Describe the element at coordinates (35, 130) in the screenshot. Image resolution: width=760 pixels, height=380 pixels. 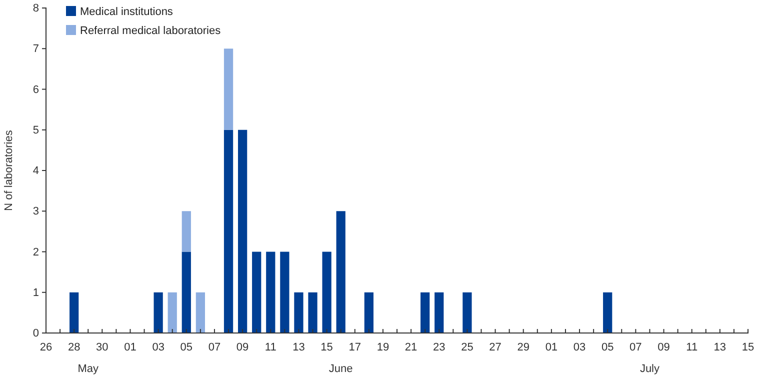
I see `y-tick-label: 5` at that location.